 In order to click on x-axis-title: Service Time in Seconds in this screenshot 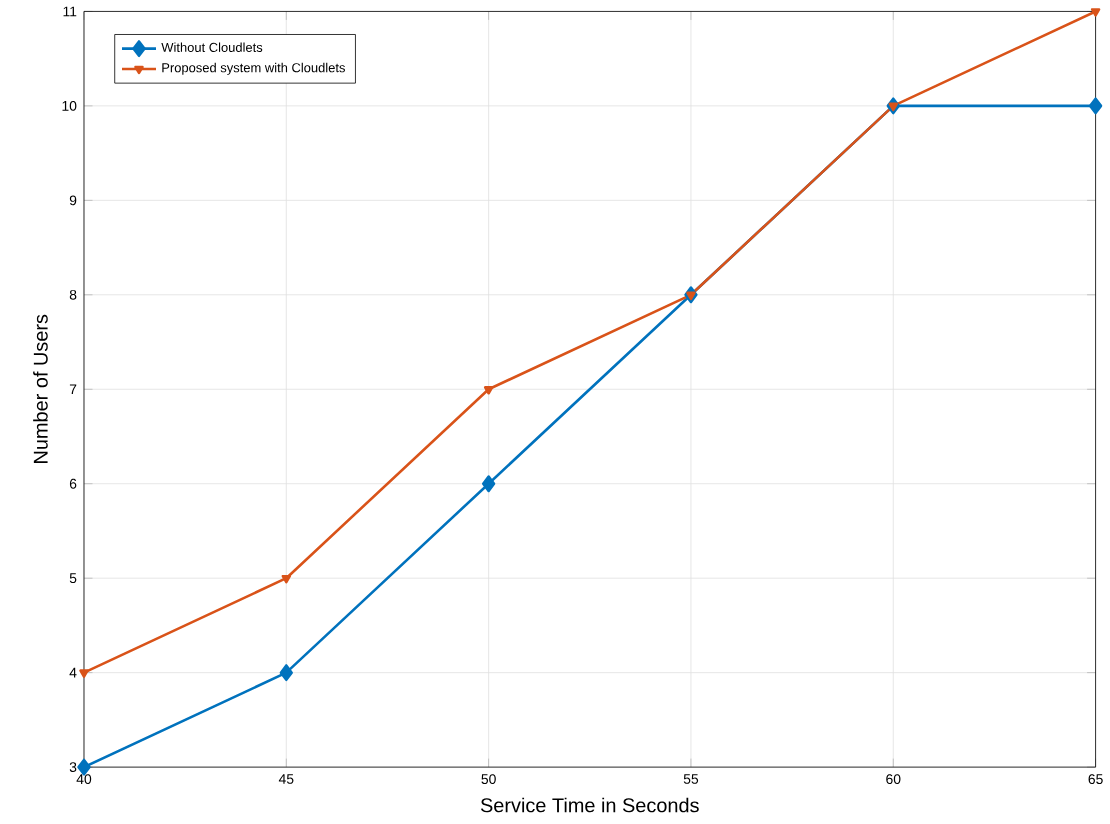, I will do `click(589, 805)`.